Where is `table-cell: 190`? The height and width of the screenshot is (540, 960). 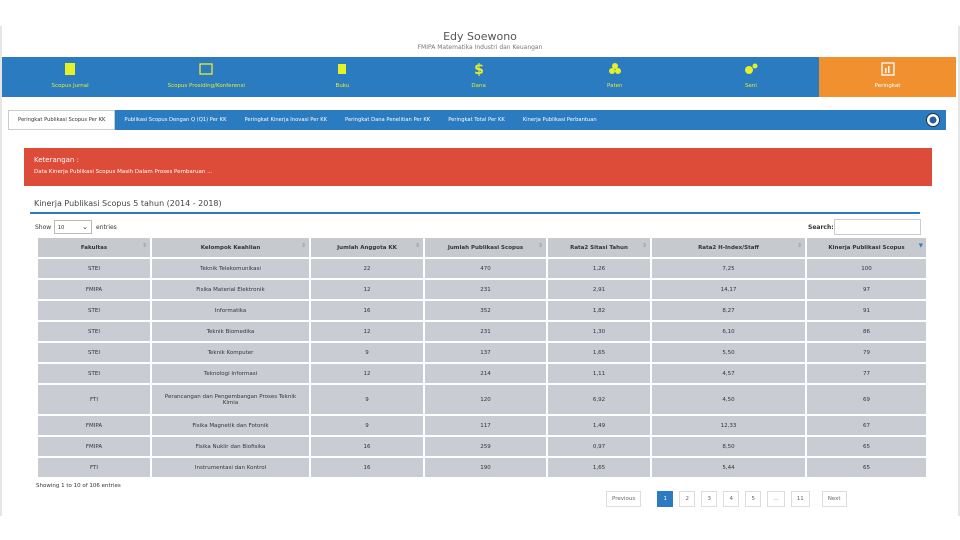 table-cell: 190 is located at coordinates (485, 467).